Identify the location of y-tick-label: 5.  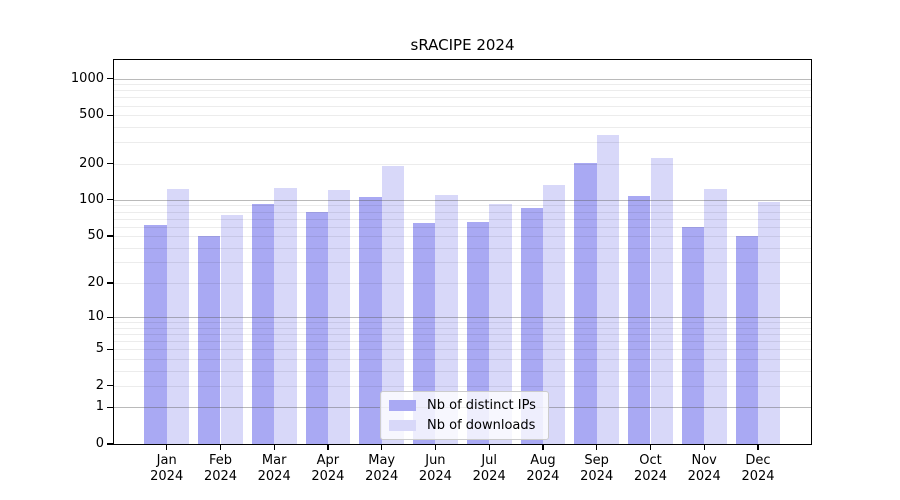
(99, 349).